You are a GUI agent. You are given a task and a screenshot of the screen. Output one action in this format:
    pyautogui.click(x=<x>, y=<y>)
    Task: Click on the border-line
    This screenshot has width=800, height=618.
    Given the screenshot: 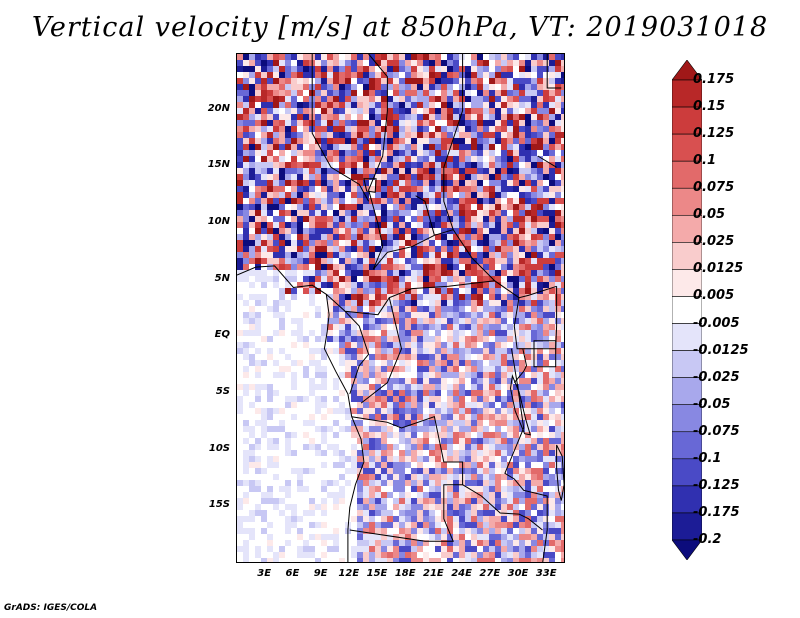 What is the action you would take?
    pyautogui.click(x=500, y=176)
    